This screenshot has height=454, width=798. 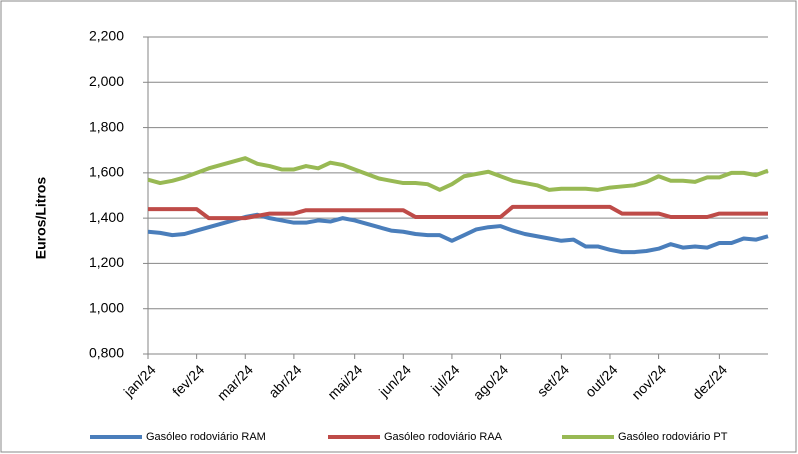 What do you see at coordinates (106, 126) in the screenshot?
I see `y-tick-label: 1,800` at bounding box center [106, 126].